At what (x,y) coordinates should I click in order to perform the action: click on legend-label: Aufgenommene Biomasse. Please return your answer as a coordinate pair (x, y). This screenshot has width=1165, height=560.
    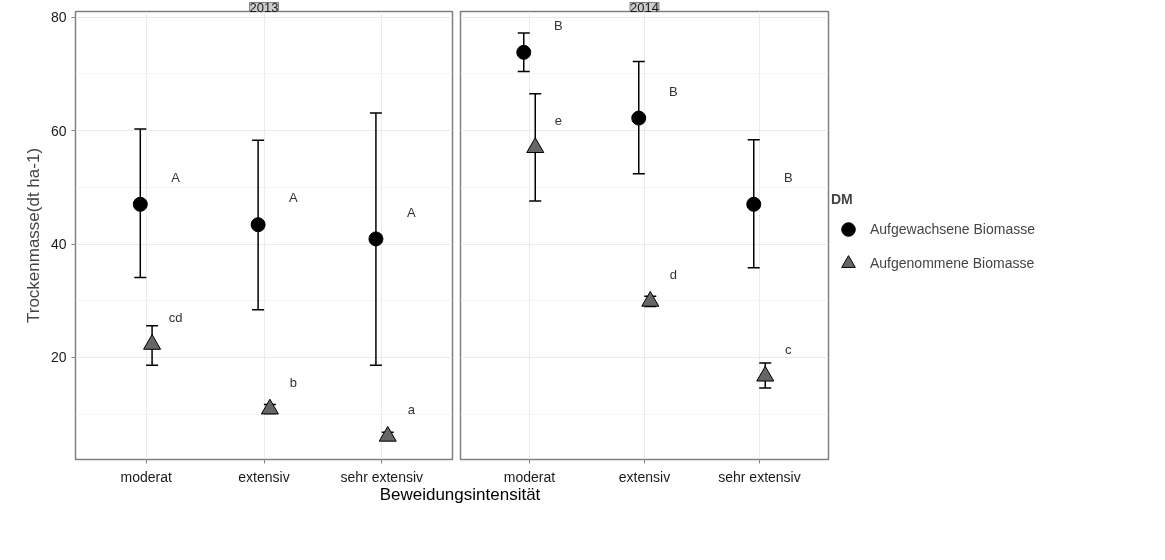
    Looking at the image, I should click on (952, 263).